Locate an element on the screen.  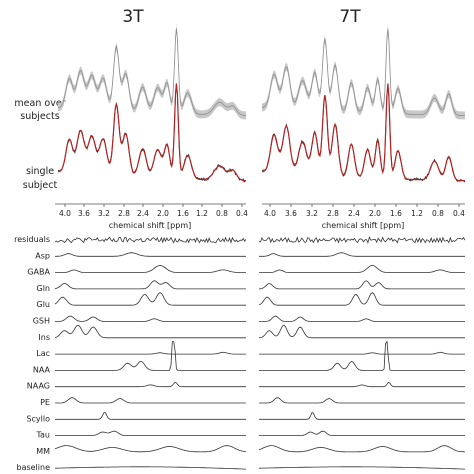
mean-label-line1: mean over is located at coordinates (39, 103).